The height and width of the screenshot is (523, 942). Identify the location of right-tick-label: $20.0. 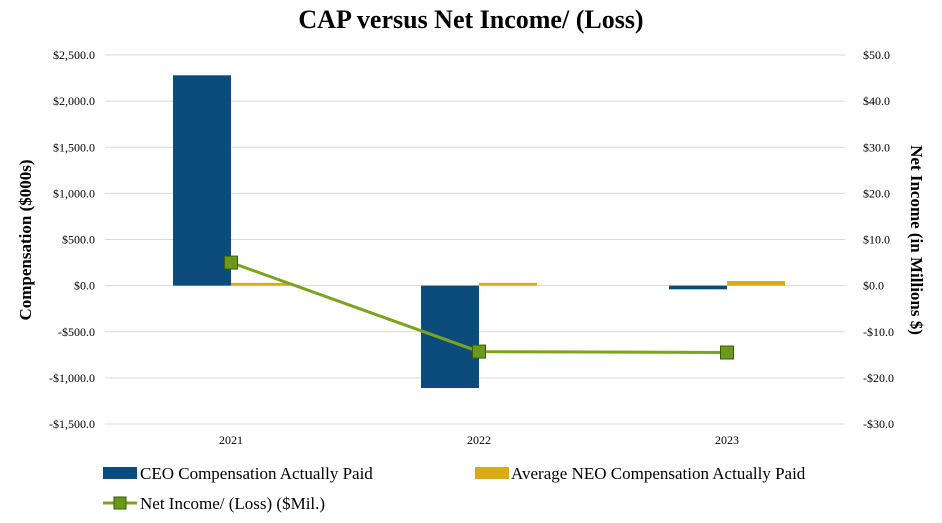
(876, 193).